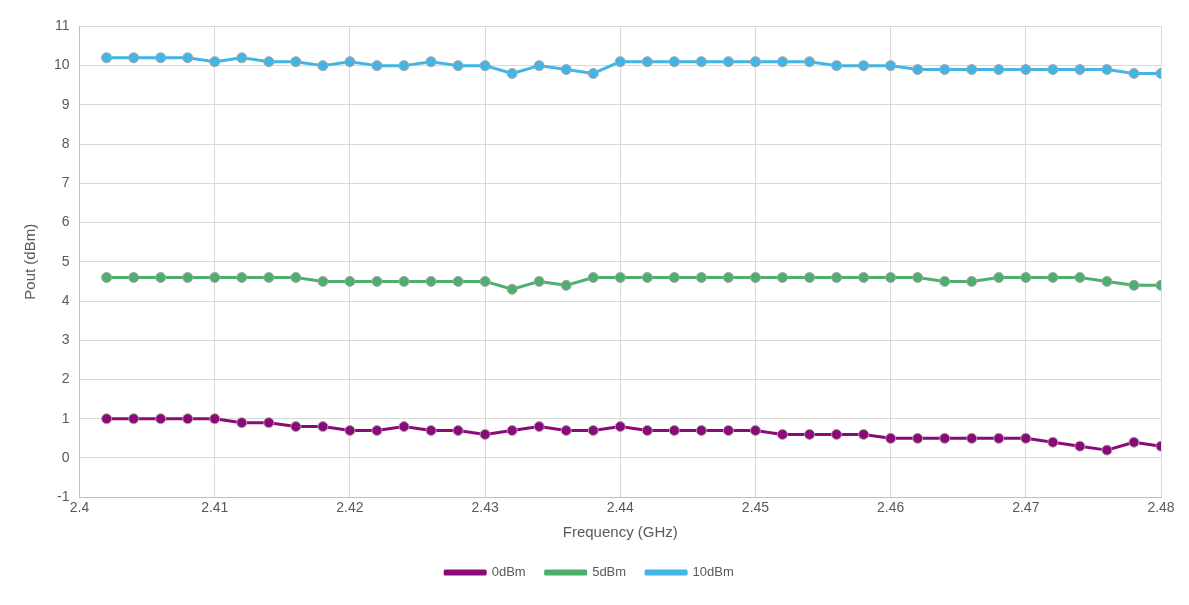  Describe the element at coordinates (65, 260) in the screenshot. I see `y-tick-label: 5` at that location.